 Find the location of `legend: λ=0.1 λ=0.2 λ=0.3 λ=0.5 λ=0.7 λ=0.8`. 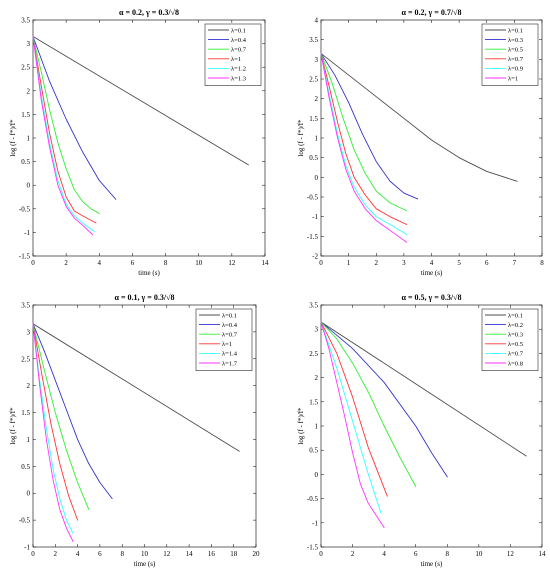

legend: λ=0.1 λ=0.2 λ=0.3 λ=0.5 λ=0.7 λ=0.8 is located at coordinates (510, 339).